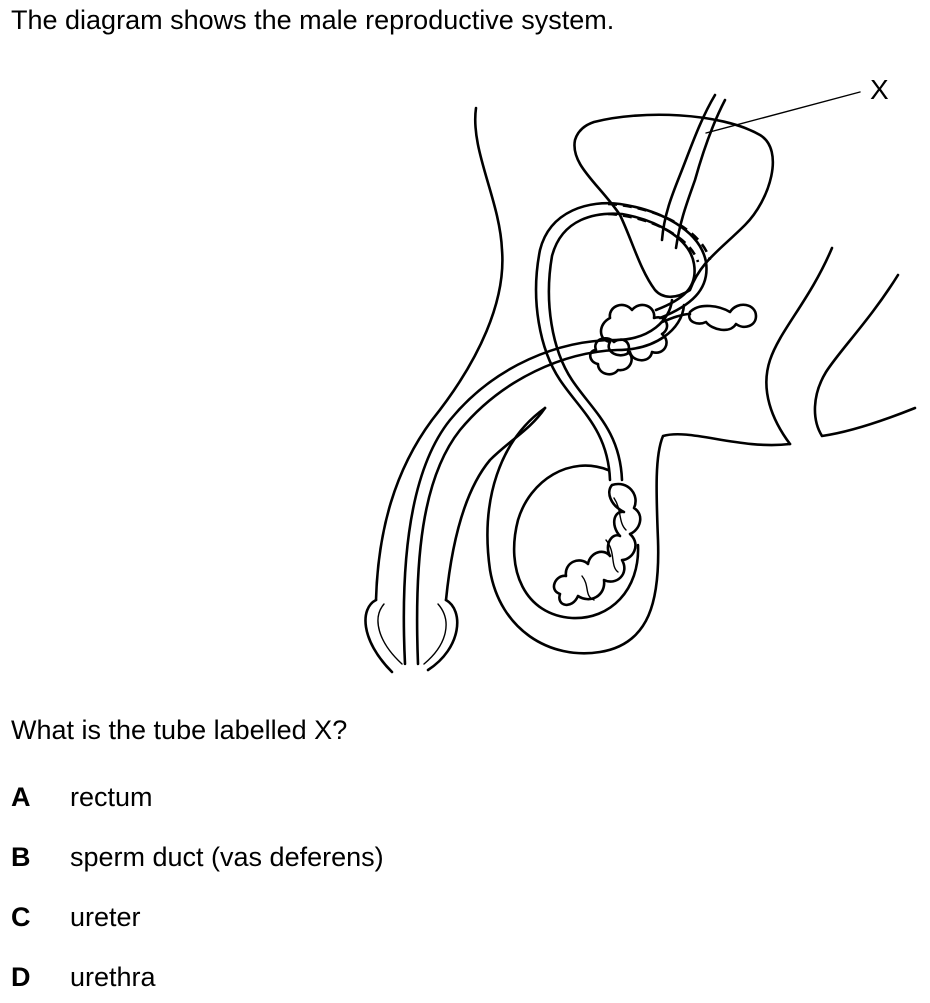 The width and height of the screenshot is (930, 1003). Describe the element at coordinates (227, 857) in the screenshot. I see `option-b-text: sperm duct (vas deferens)` at that location.